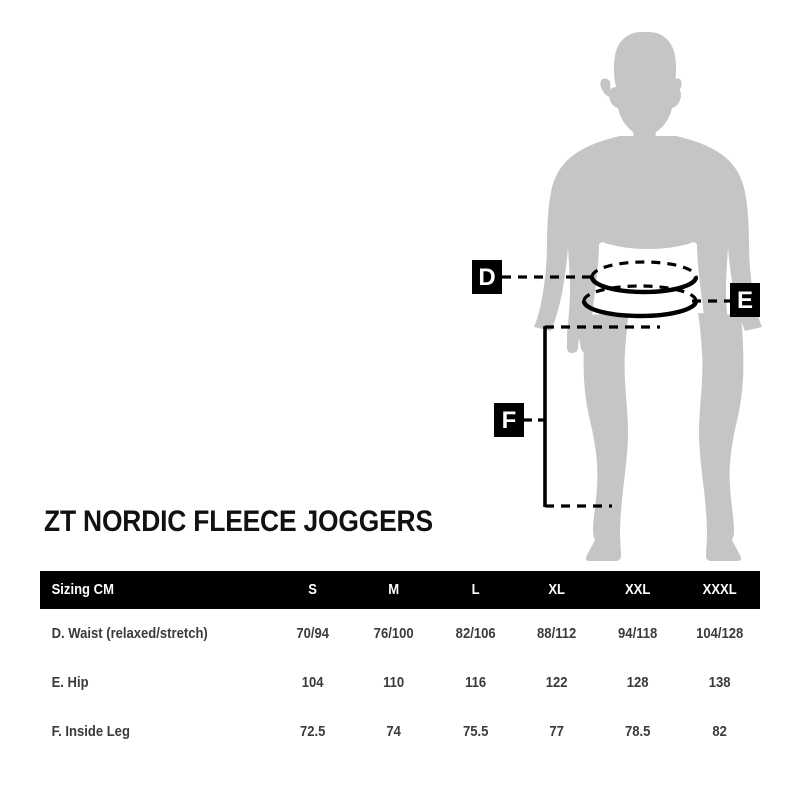  Describe the element at coordinates (394, 633) in the screenshot. I see `cell-waist-m: 76/100` at that location.